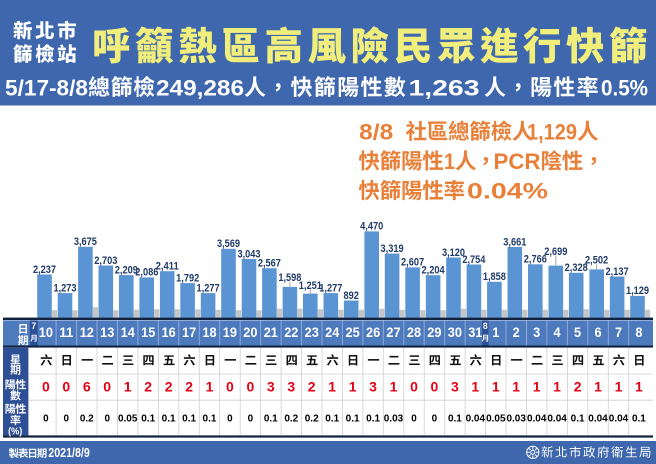 The width and height of the screenshot is (656, 464). What do you see at coordinates (312, 332) in the screenshot?
I see `svg-text: 23` at bounding box center [312, 332].